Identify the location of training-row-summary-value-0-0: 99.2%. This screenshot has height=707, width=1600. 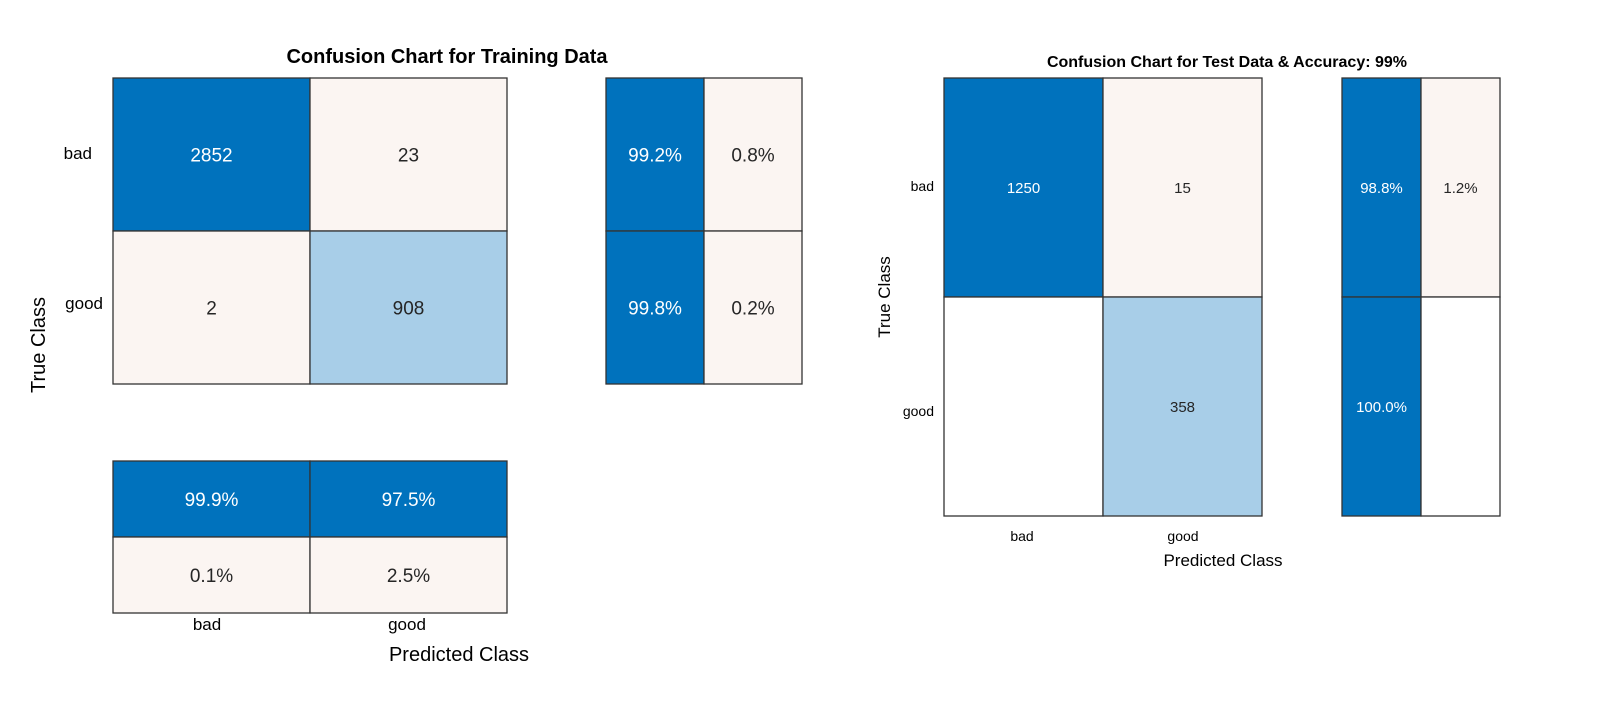
(655, 155).